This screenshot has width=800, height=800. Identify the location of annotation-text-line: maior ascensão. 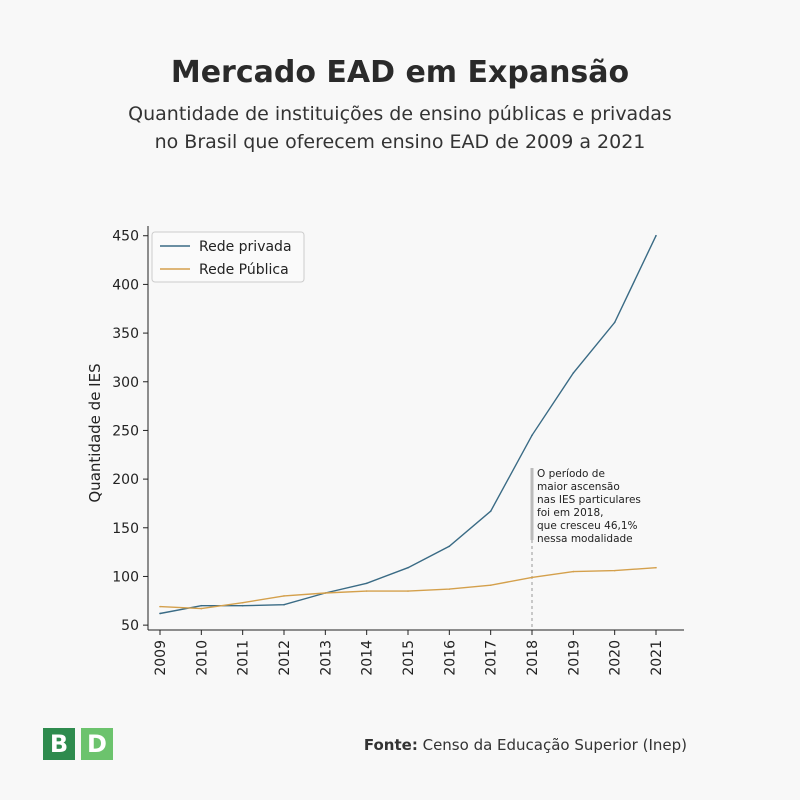
(578, 487).